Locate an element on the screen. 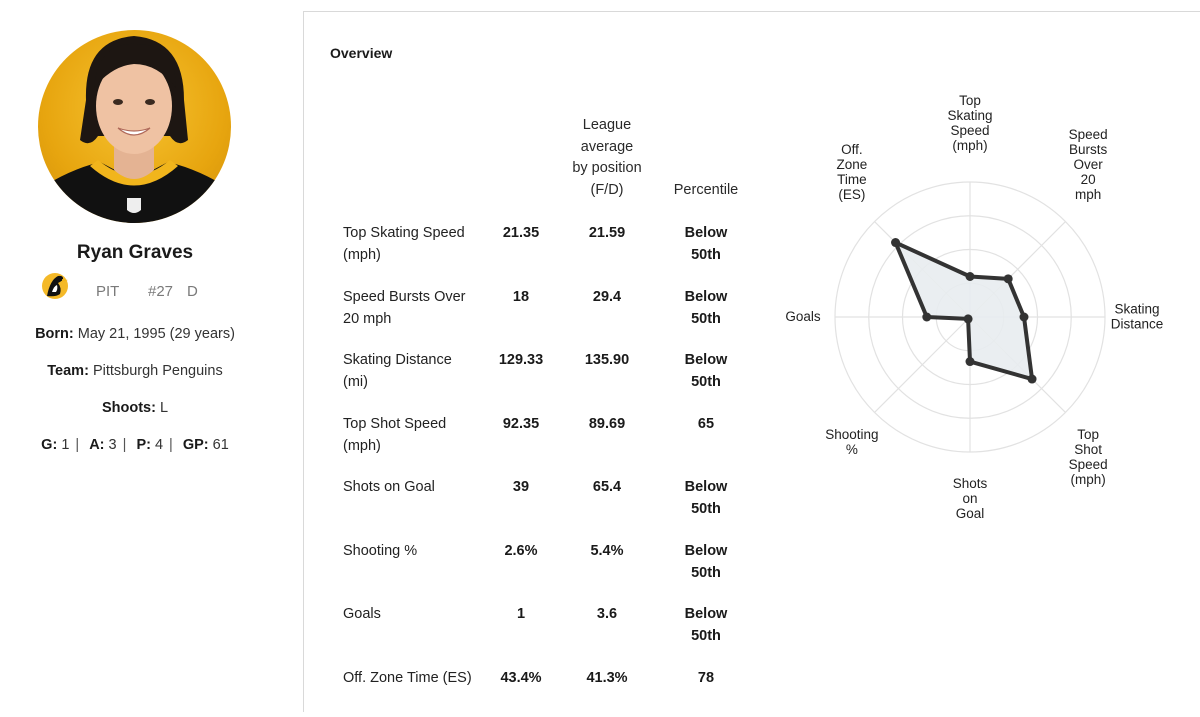 The width and height of the screenshot is (1200, 717). goals-stat-value: 1 is located at coordinates (65, 445).